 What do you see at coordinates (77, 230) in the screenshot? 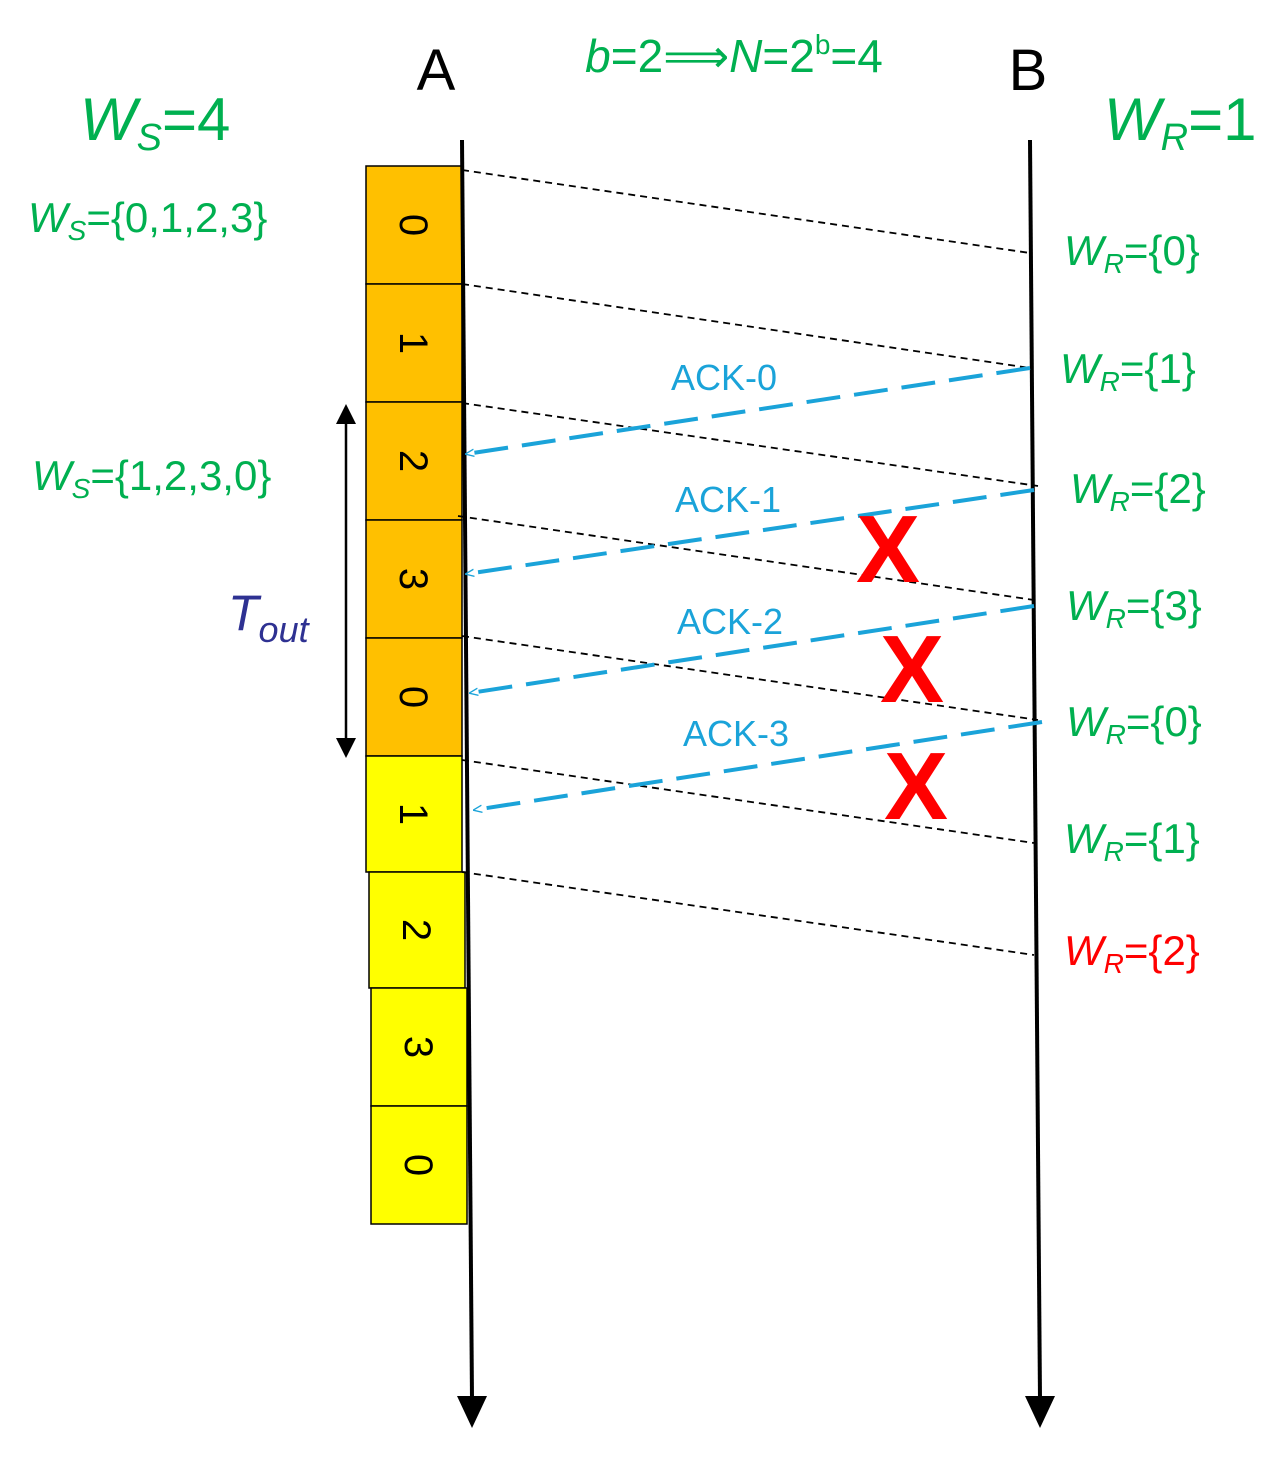
I see `wsi-sub: S` at bounding box center [77, 230].